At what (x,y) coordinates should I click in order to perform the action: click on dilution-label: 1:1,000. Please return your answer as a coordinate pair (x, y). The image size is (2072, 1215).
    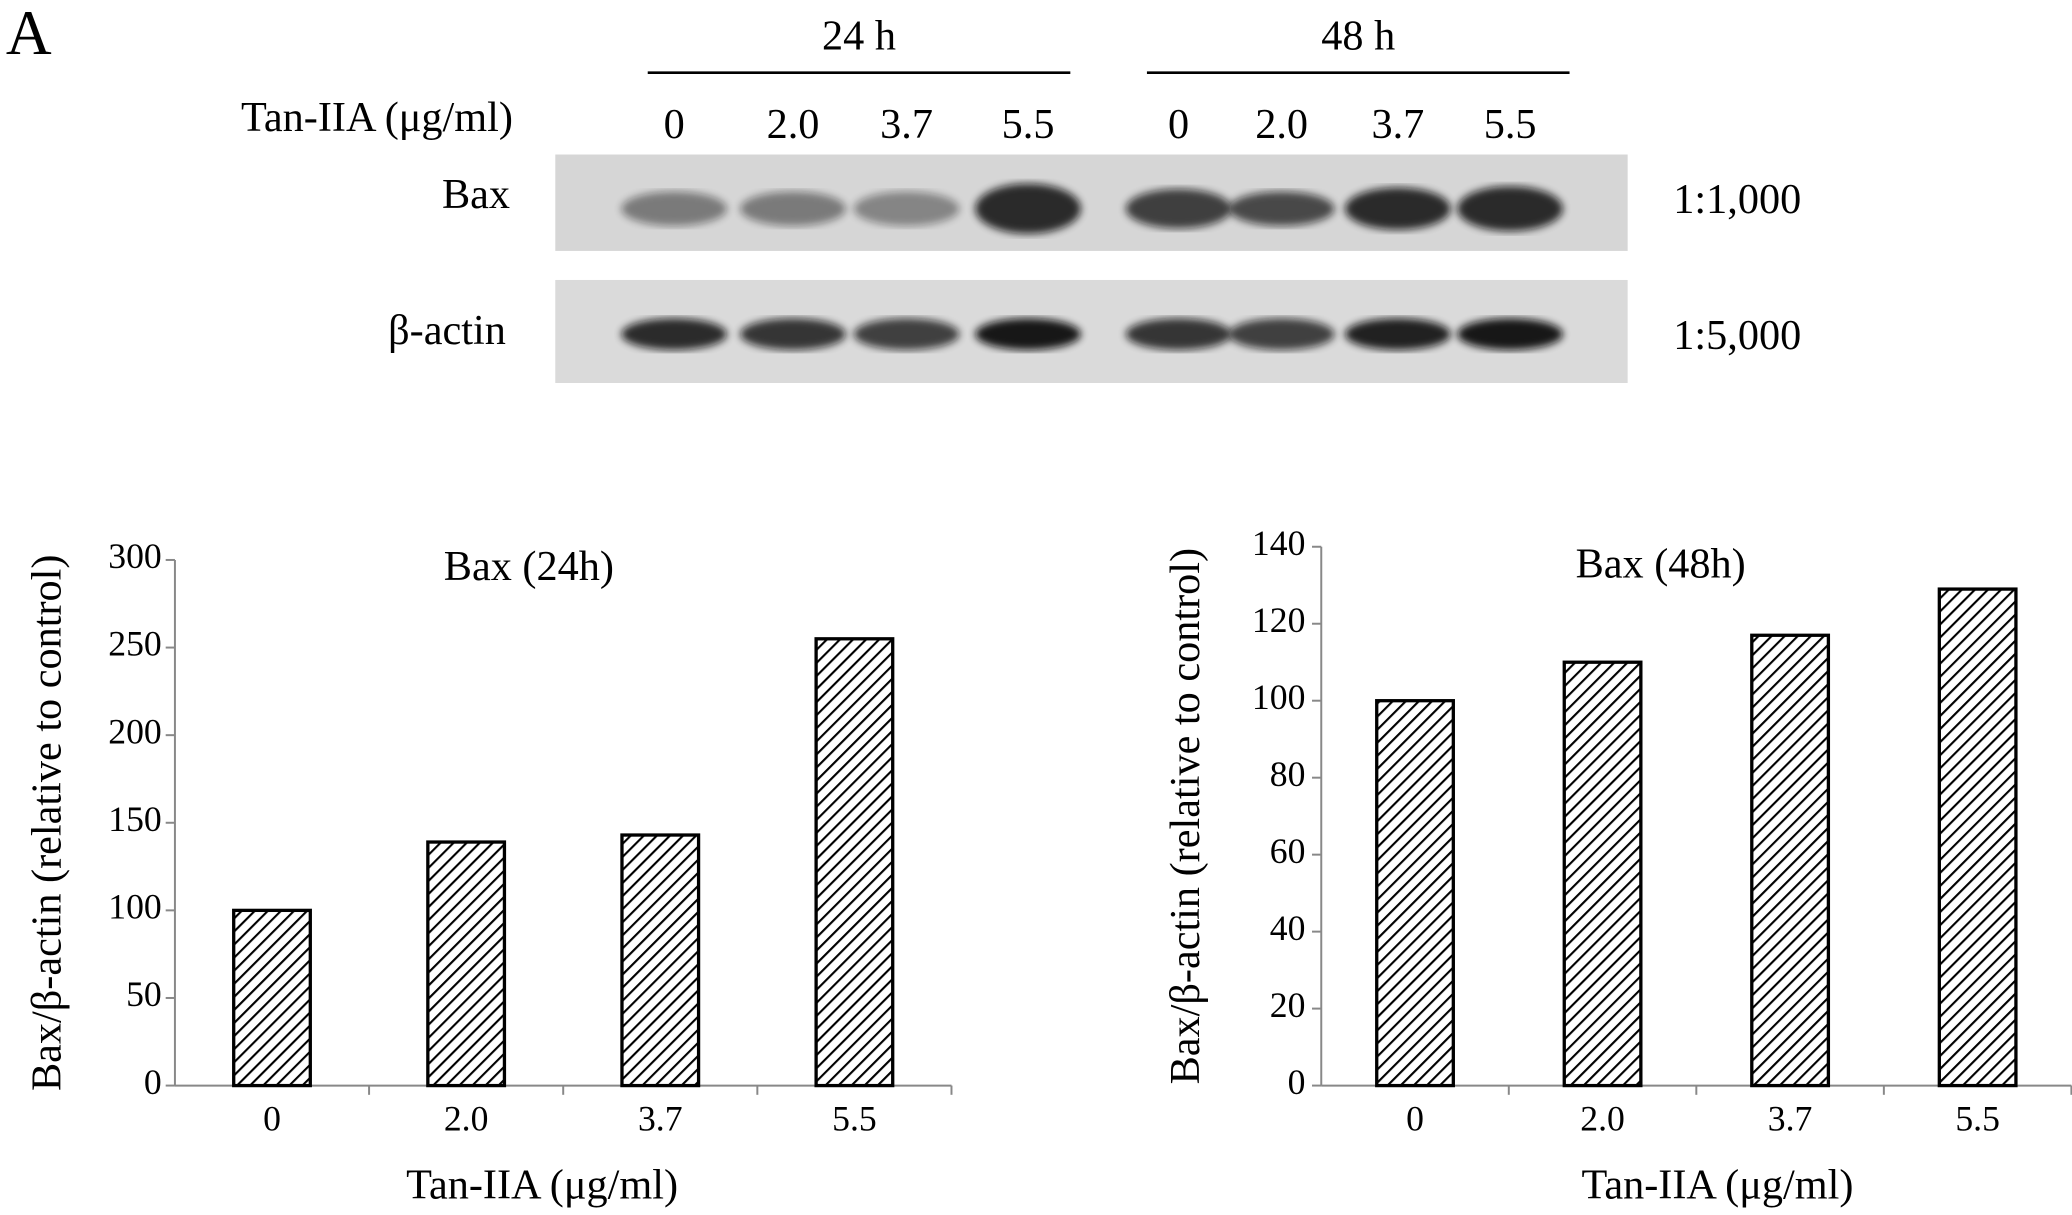
    Looking at the image, I should click on (1737, 199).